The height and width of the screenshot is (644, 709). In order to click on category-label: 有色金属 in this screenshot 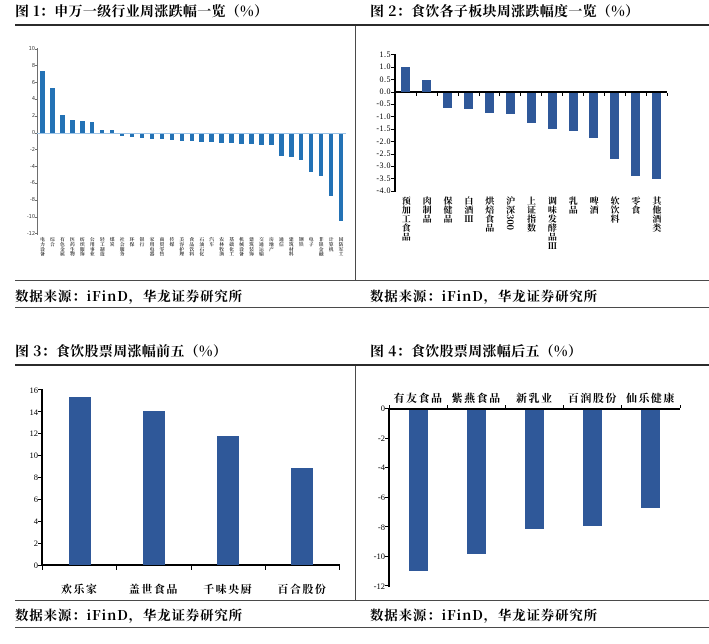, I will do `click(62, 247)`.